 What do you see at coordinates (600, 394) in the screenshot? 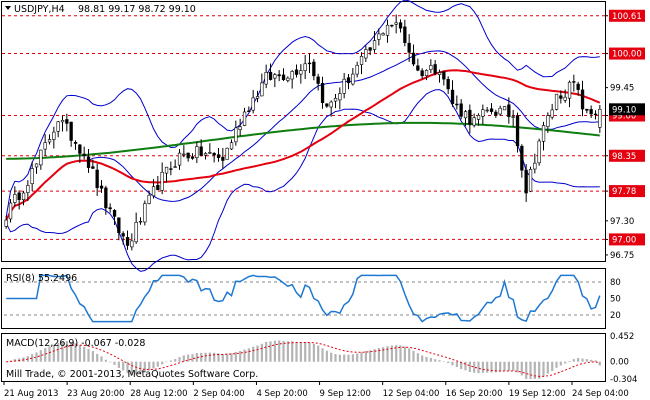
I see `time-axis-label: 24 Sep 04:00` at bounding box center [600, 394].